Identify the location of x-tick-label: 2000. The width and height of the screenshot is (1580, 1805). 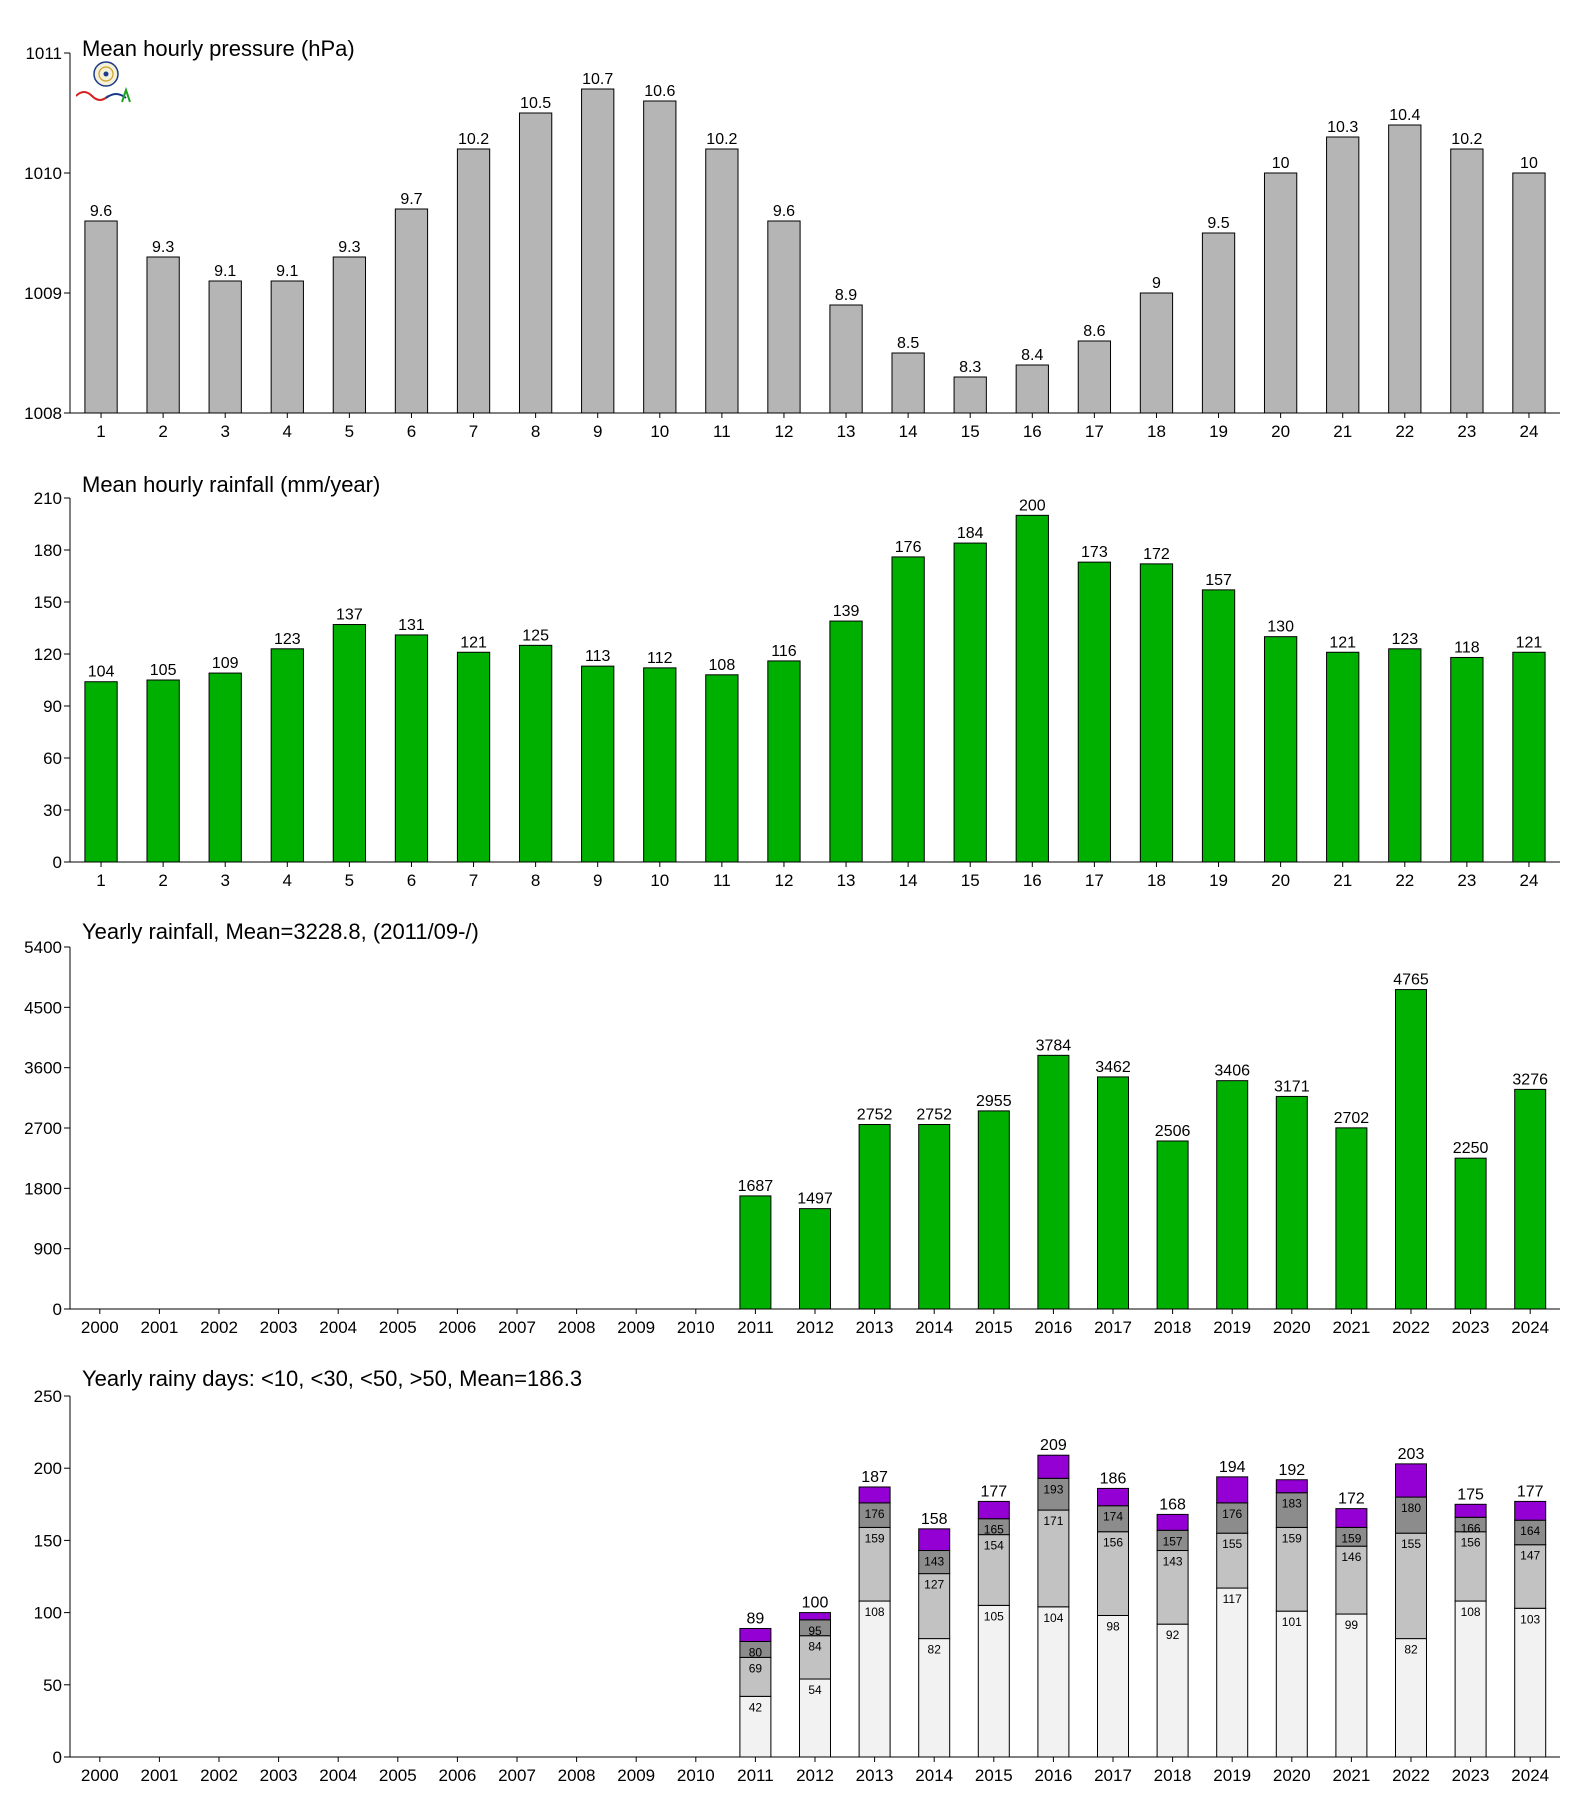
(100, 1775).